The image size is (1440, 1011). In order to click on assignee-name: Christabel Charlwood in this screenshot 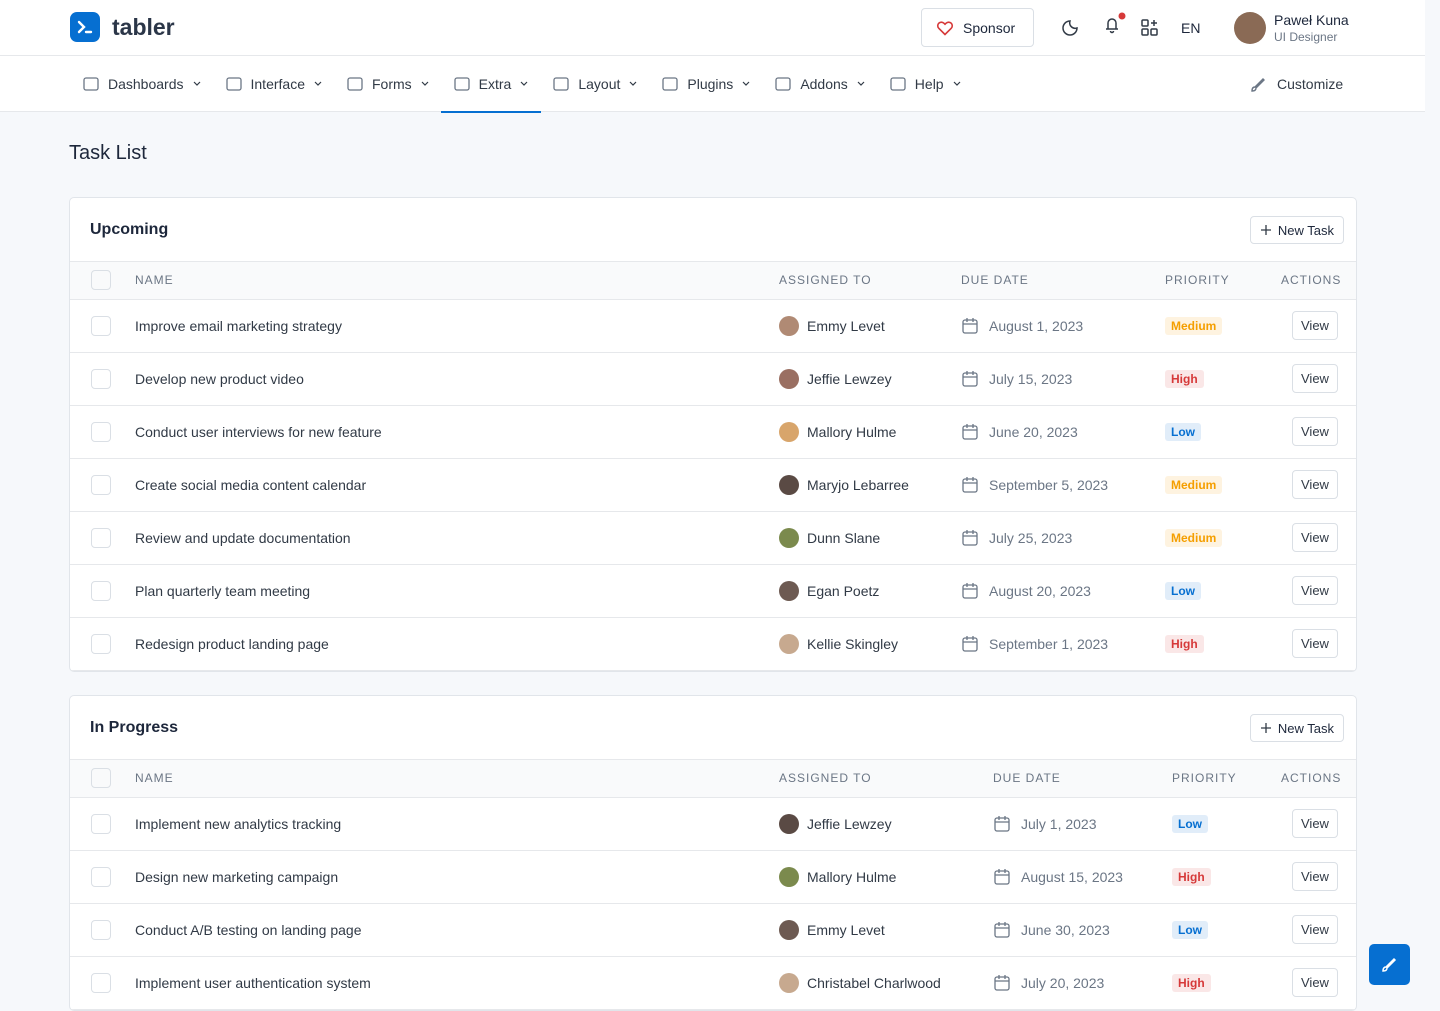, I will do `click(874, 982)`.